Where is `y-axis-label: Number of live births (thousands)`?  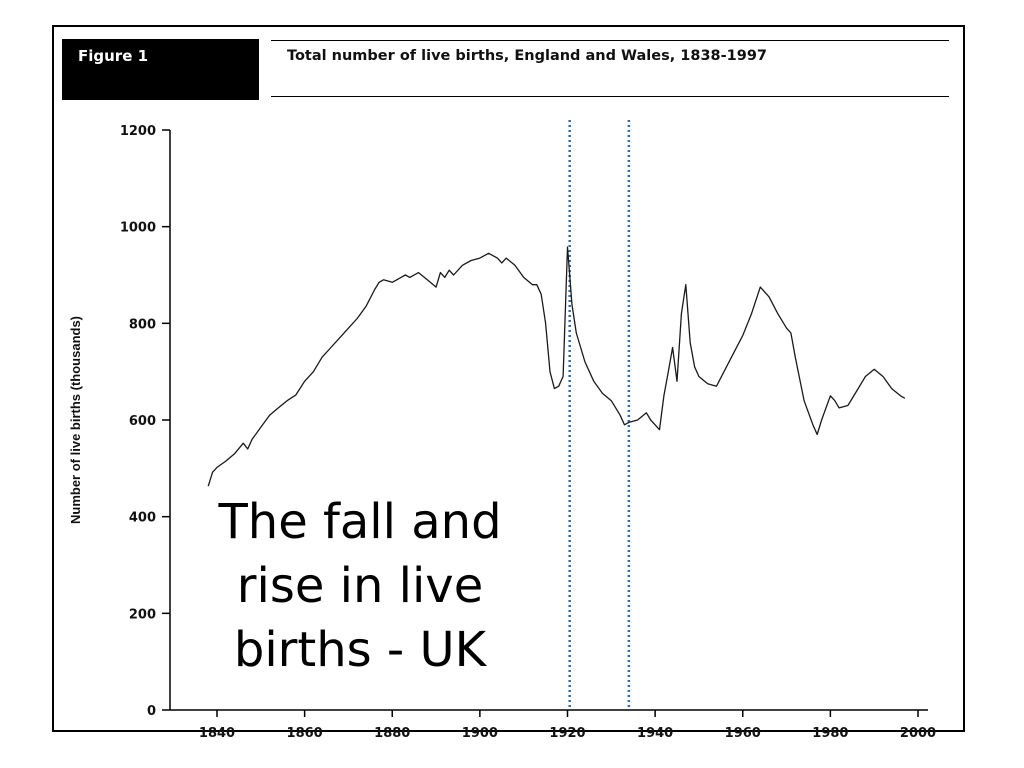 y-axis-label: Number of live births (thousands) is located at coordinates (75, 420).